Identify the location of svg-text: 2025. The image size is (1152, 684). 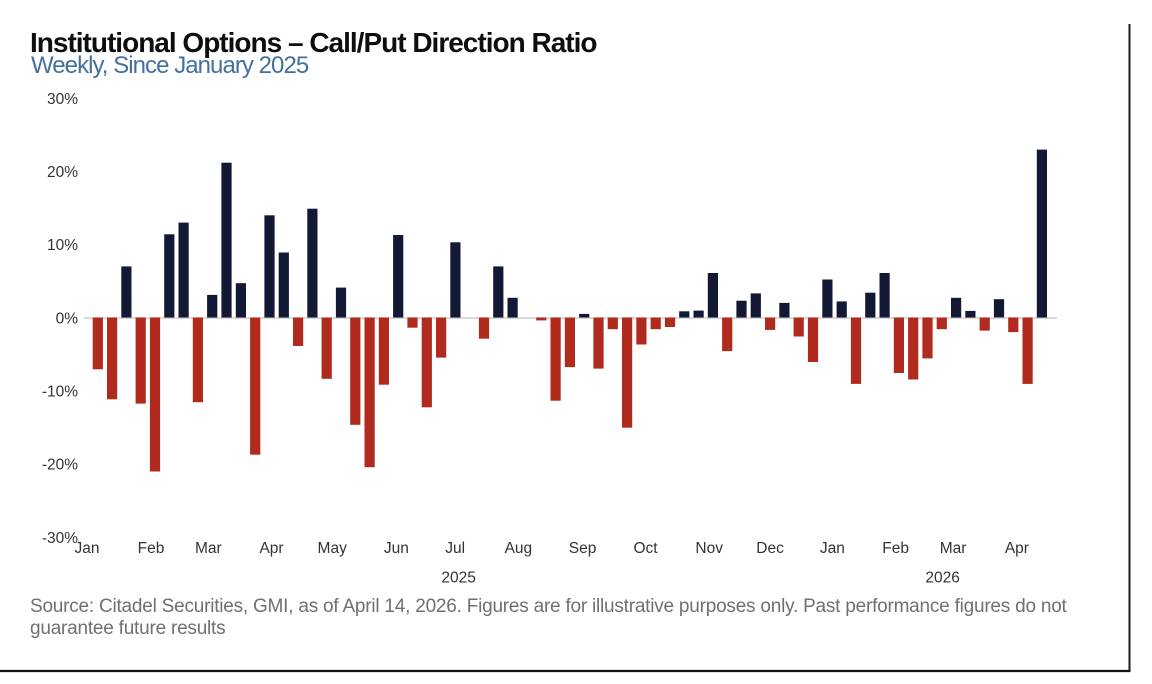
(458, 577).